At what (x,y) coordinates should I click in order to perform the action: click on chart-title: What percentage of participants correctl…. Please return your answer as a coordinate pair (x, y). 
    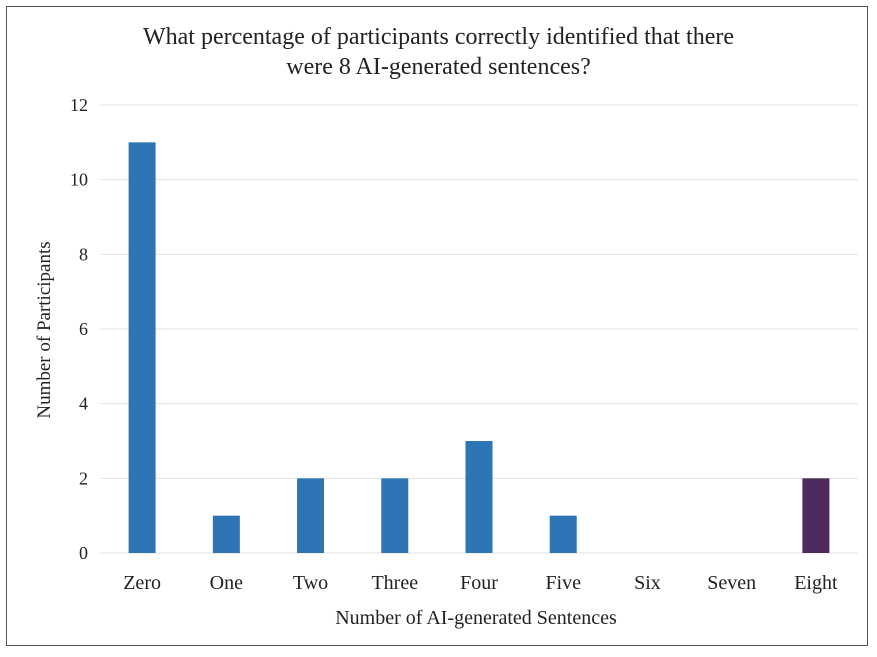
    Looking at the image, I should click on (438, 52).